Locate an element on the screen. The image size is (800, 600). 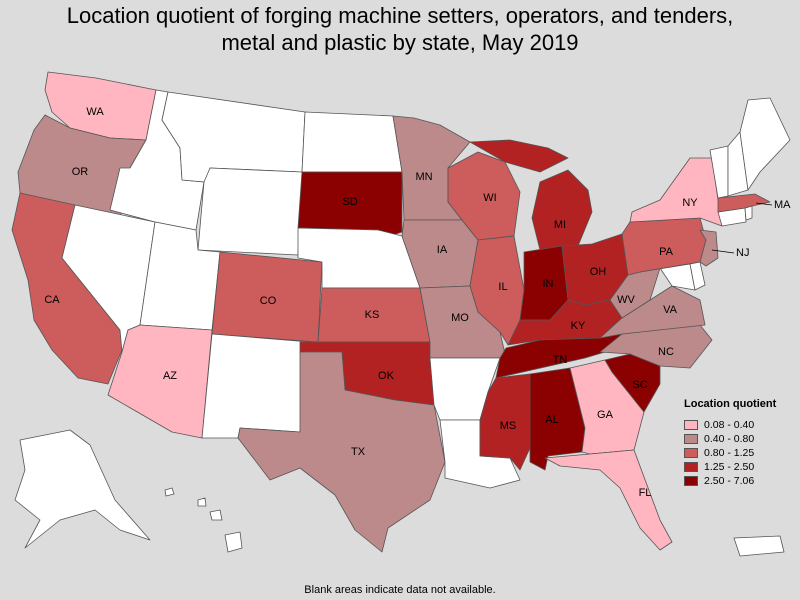
label-IL: IL is located at coordinates (502, 287).